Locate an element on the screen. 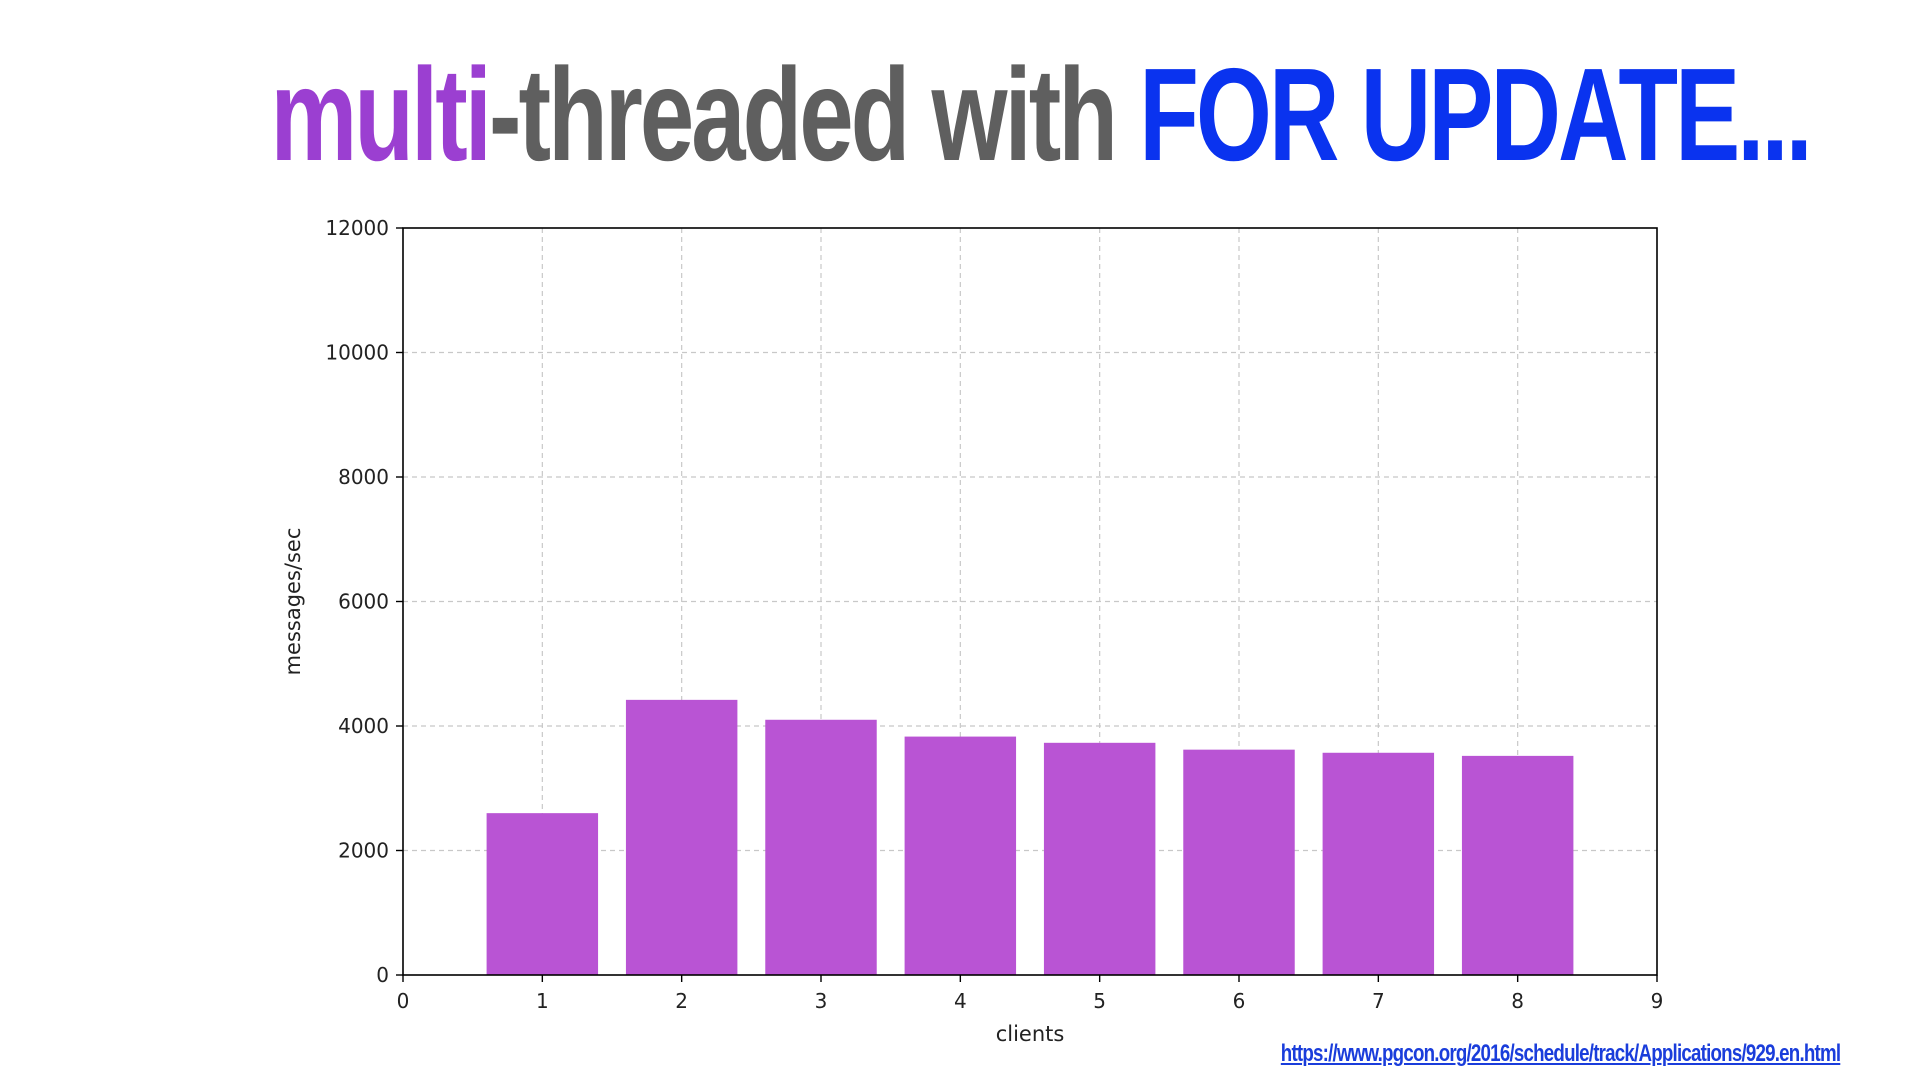  y-tick-label: 8000 is located at coordinates (363, 477).